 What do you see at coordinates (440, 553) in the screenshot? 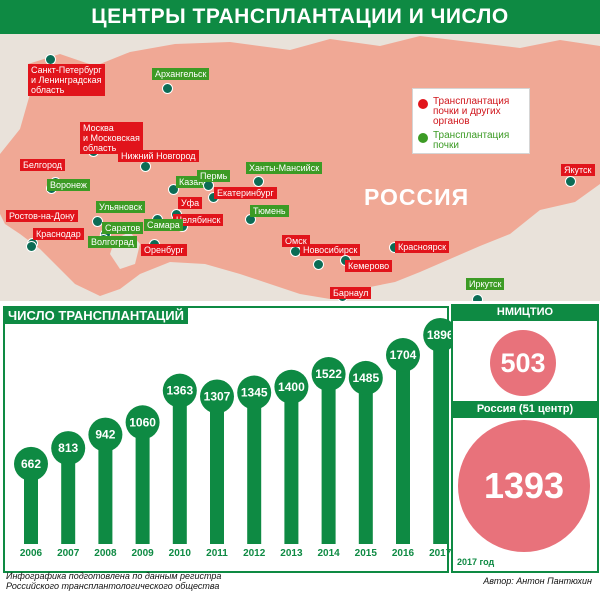
I see `x-tick-label-2017: 2017` at bounding box center [440, 553].